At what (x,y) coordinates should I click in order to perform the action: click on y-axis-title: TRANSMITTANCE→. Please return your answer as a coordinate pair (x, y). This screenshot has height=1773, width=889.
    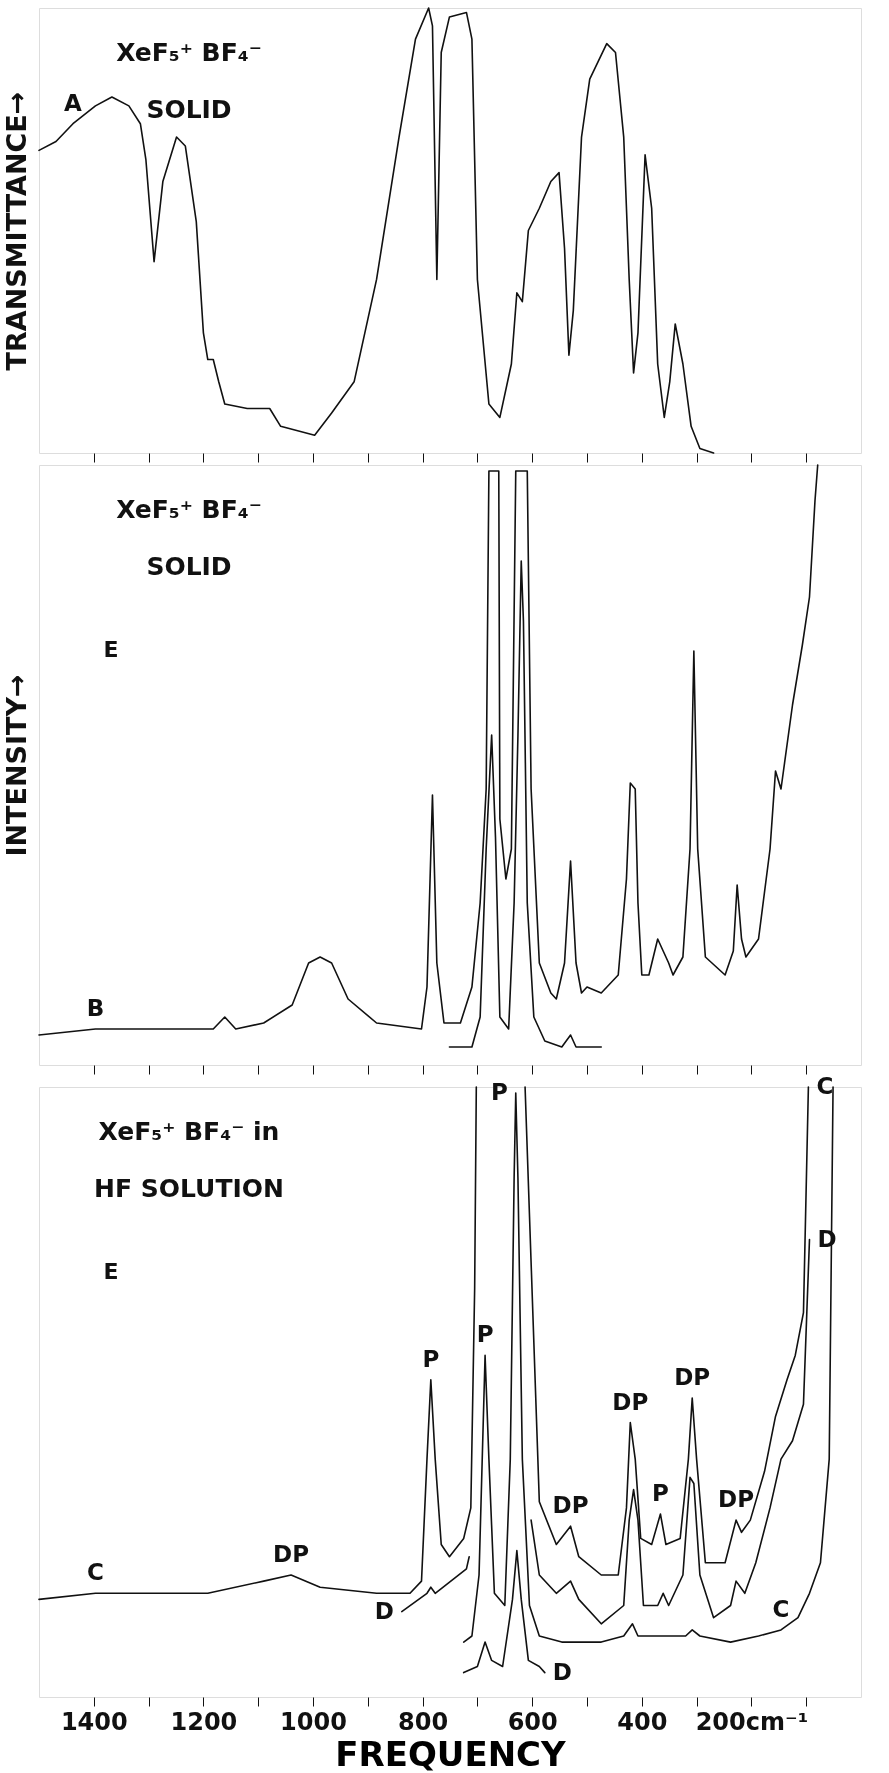
    Looking at the image, I should click on (16, 231).